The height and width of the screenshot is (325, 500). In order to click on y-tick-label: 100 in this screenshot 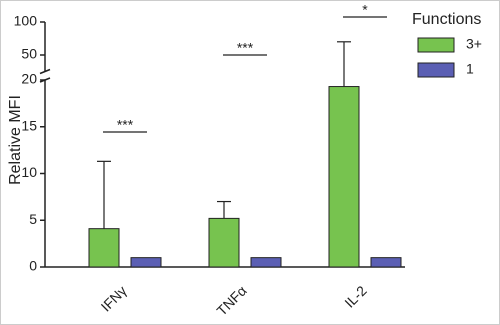, I will do `click(26, 21)`.